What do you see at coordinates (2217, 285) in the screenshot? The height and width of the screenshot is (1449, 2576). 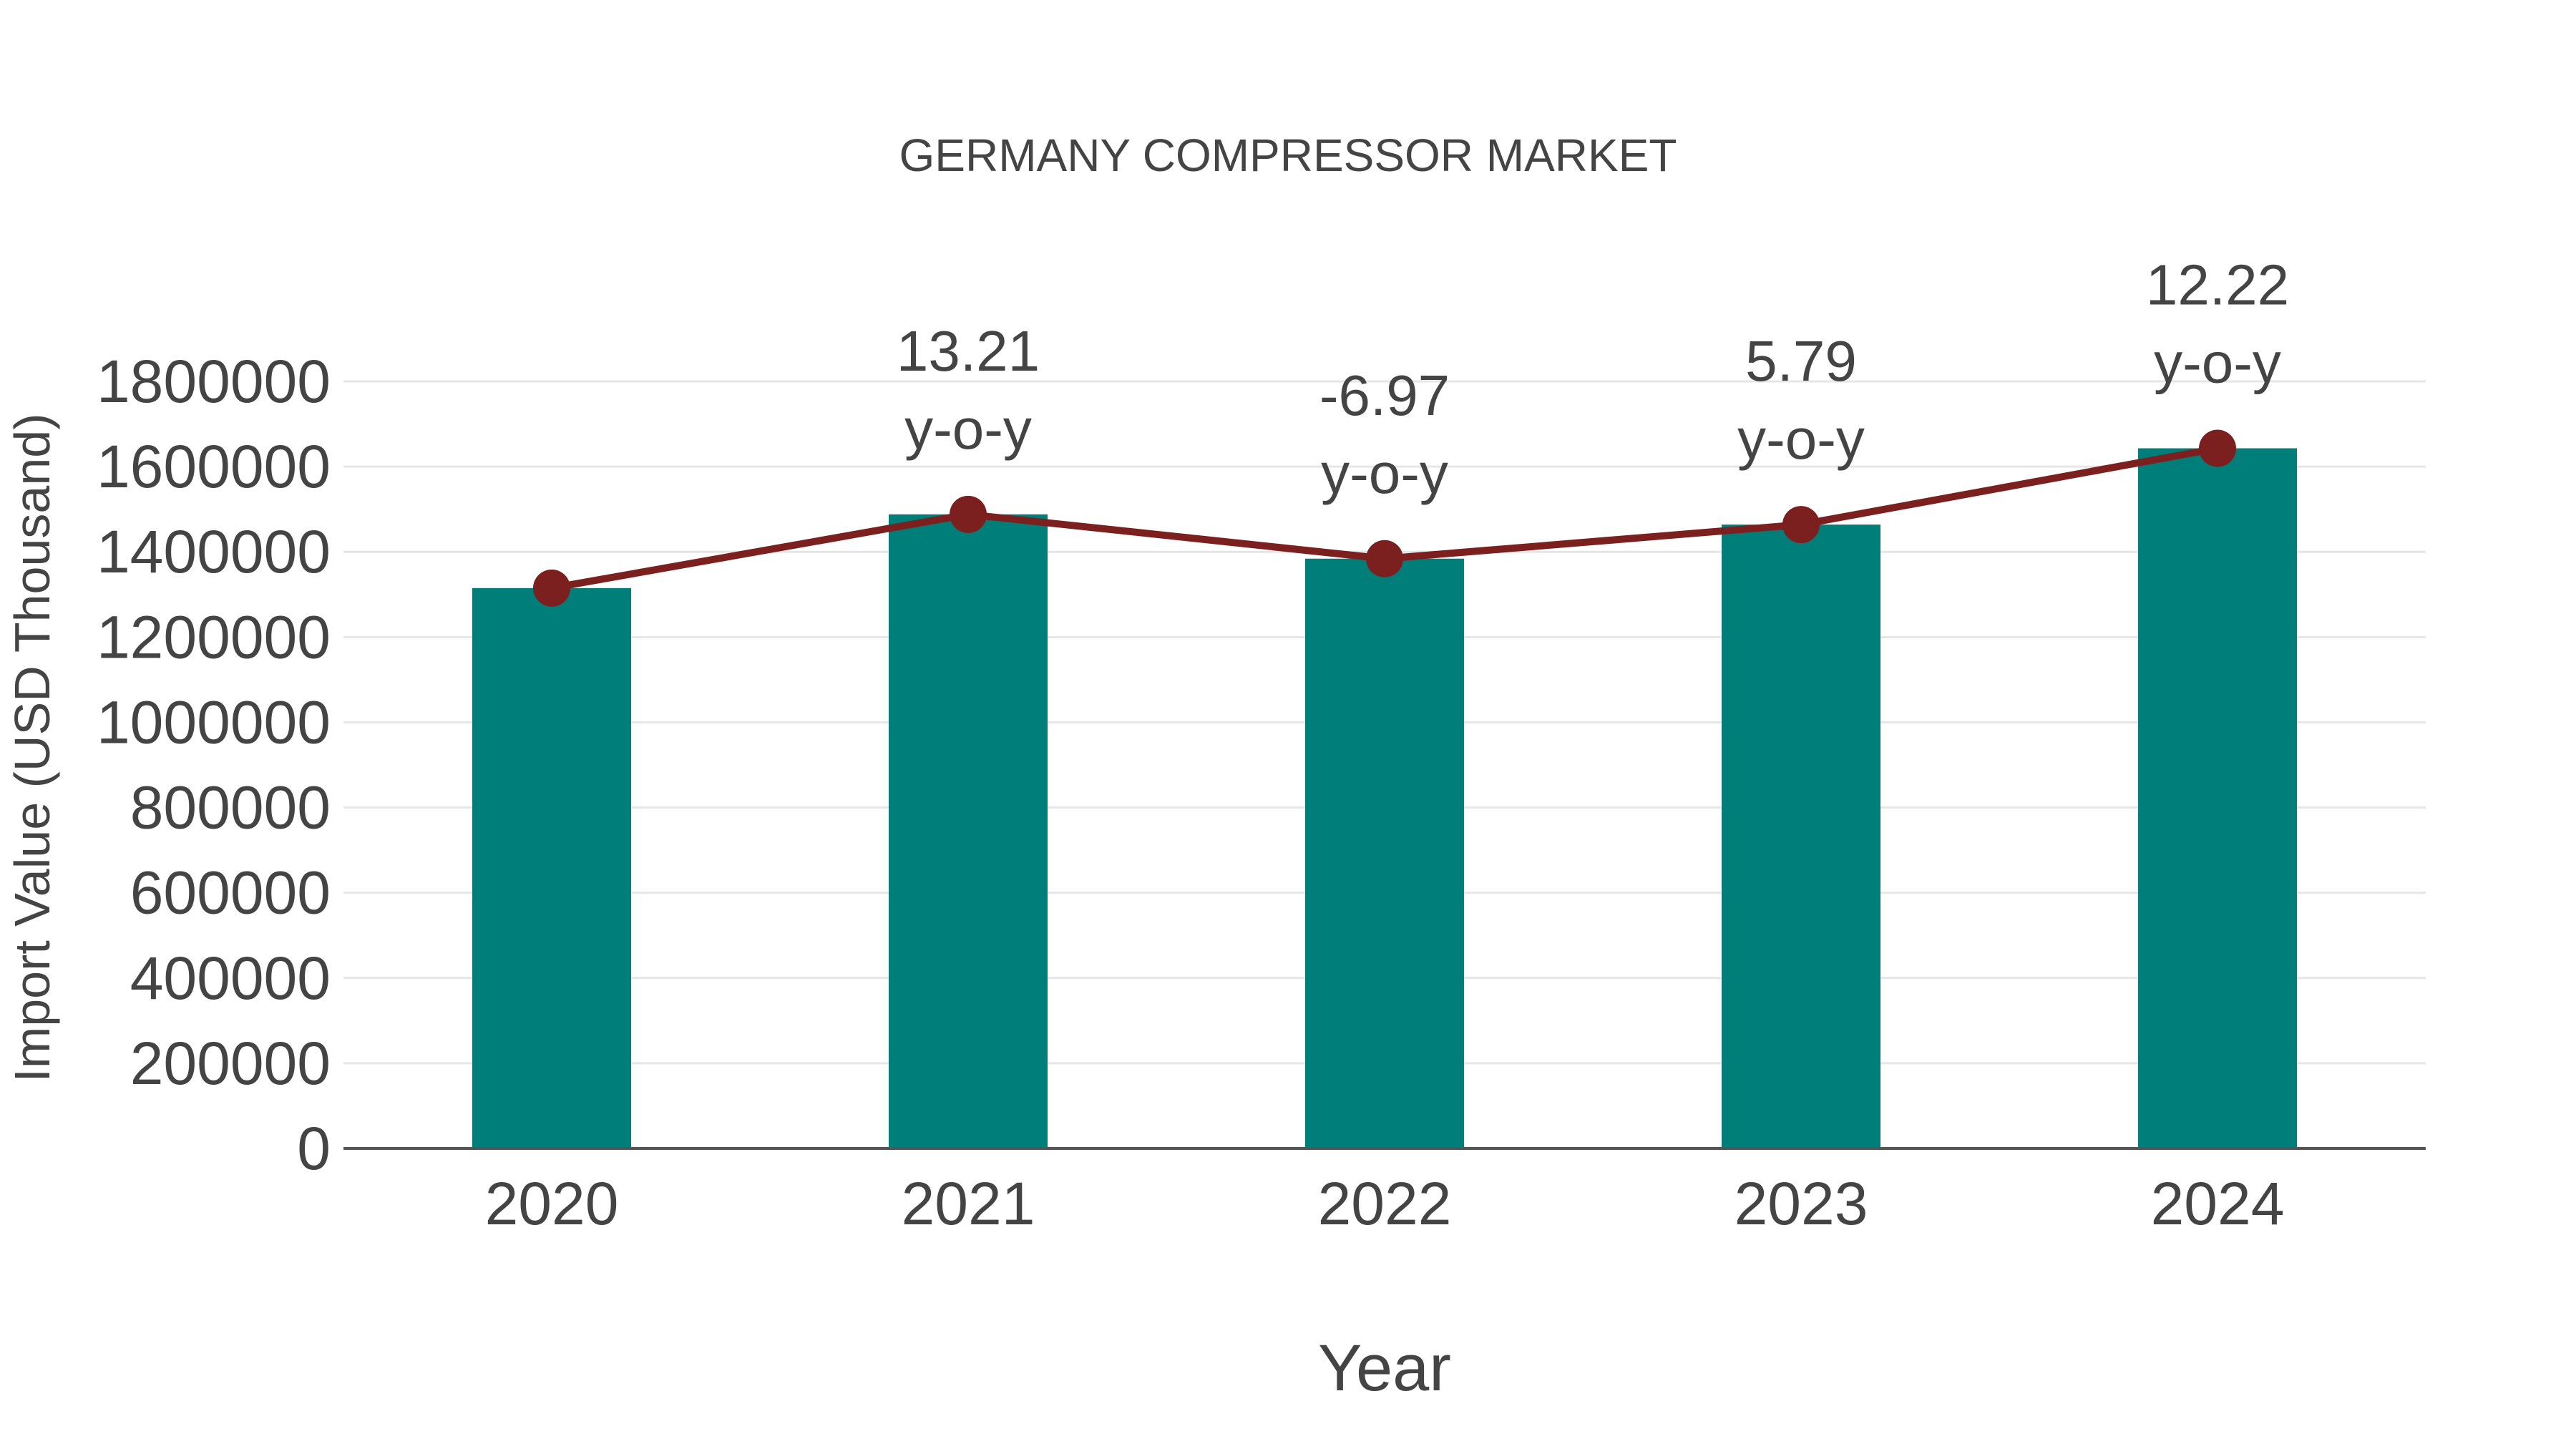 I see `yoy-value: 12.22` at bounding box center [2217, 285].